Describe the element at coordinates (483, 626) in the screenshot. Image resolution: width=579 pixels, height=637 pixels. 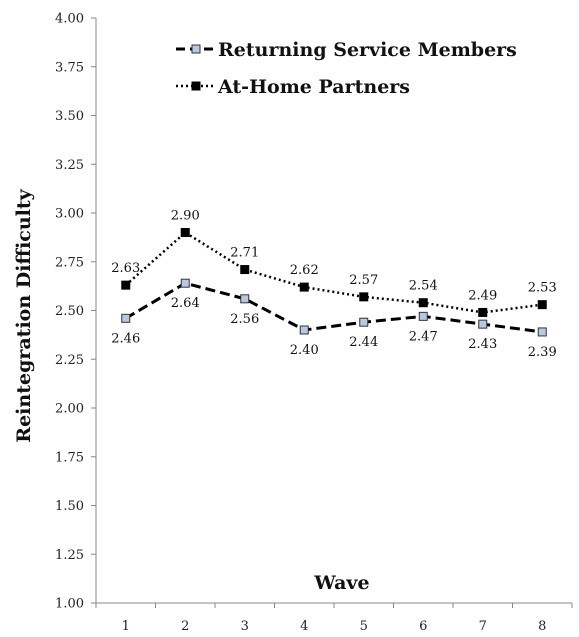
I see `x-tick-label: 7` at that location.